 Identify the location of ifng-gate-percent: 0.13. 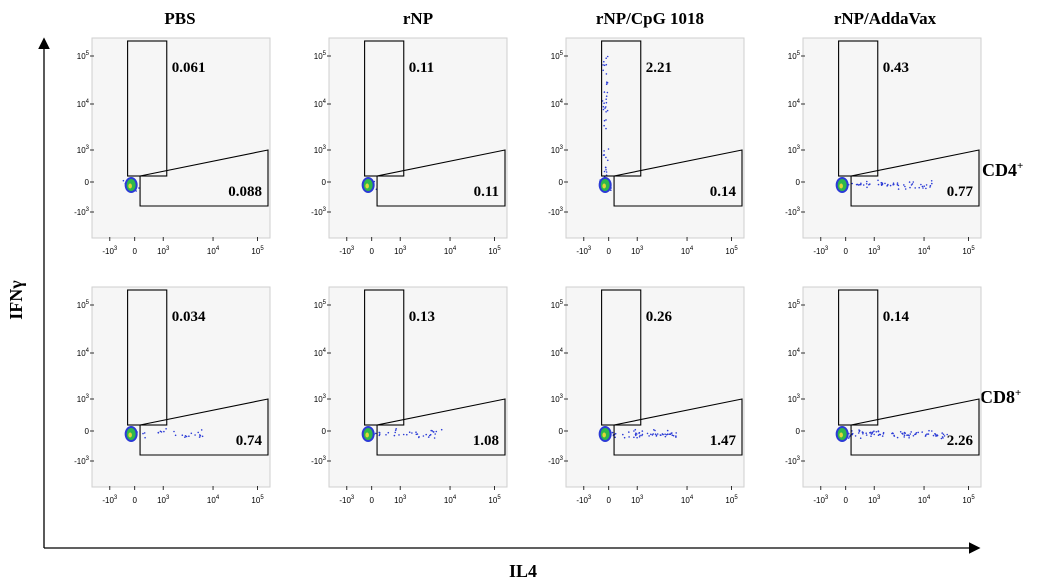
(422, 317).